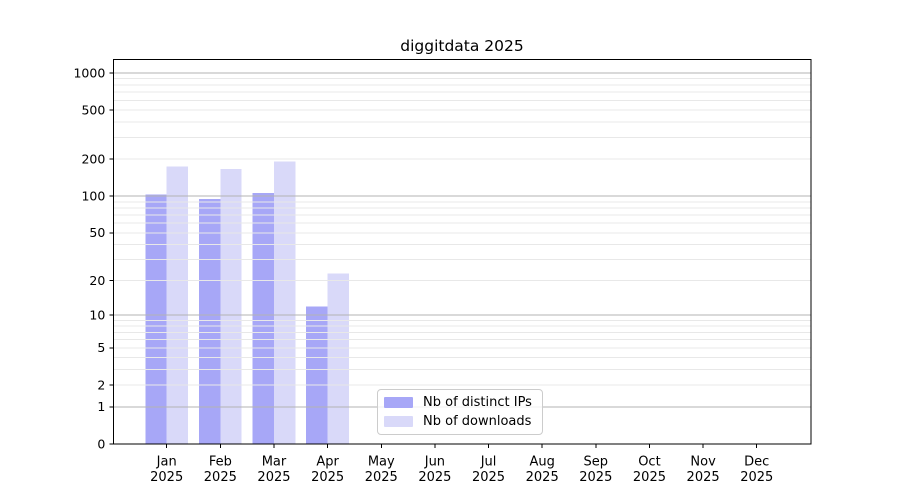 This screenshot has width=900, height=500. I want to click on y-tick-label: 200, so click(93, 159).